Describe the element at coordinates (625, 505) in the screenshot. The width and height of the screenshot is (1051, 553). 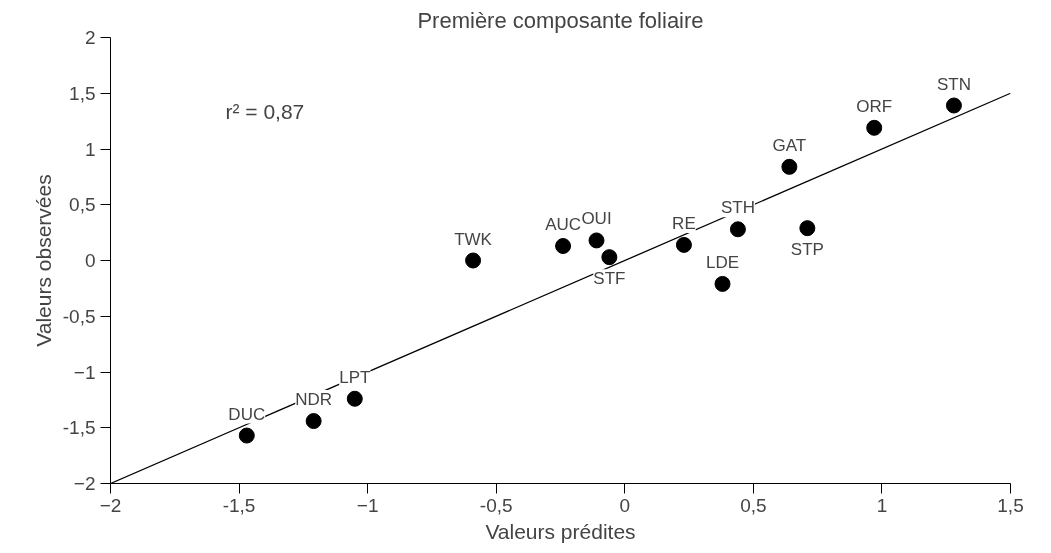
I see `x-tick-label: 0` at that location.